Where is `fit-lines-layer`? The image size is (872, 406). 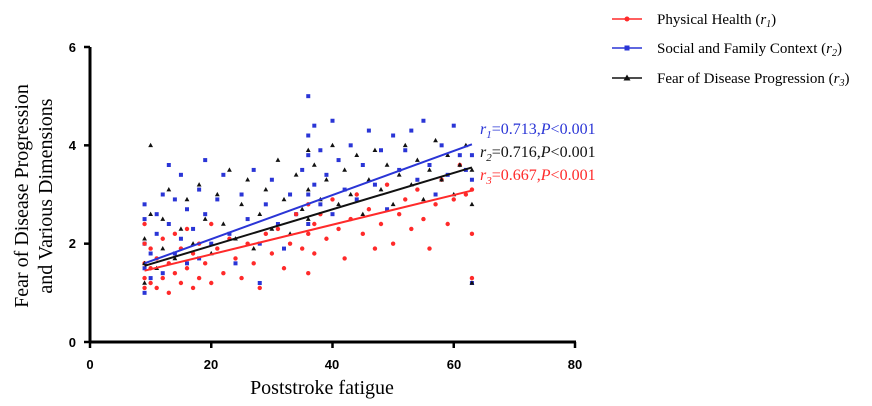 fit-lines-layer is located at coordinates (308, 207).